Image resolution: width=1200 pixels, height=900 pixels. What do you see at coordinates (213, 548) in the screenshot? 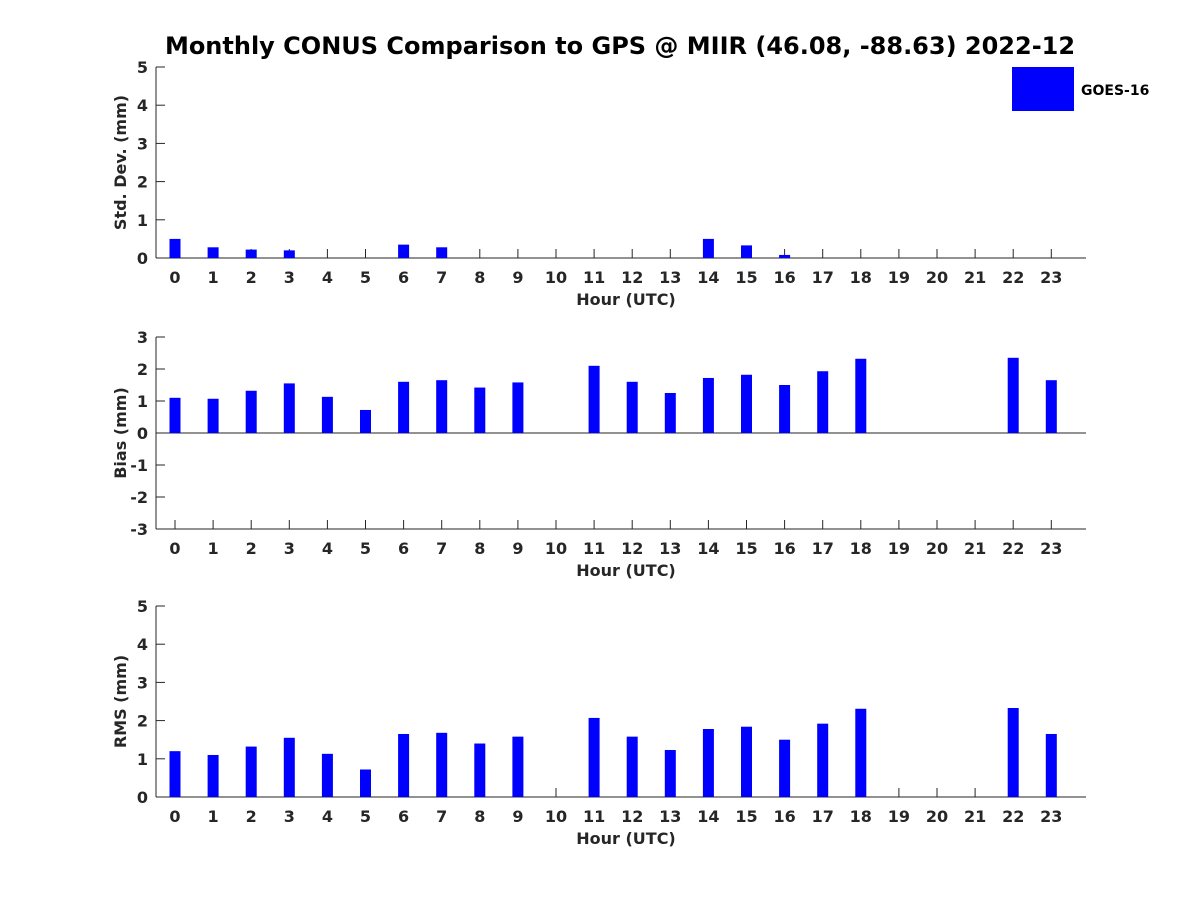
I see `bias-xtick-label: 1` at bounding box center [213, 548].